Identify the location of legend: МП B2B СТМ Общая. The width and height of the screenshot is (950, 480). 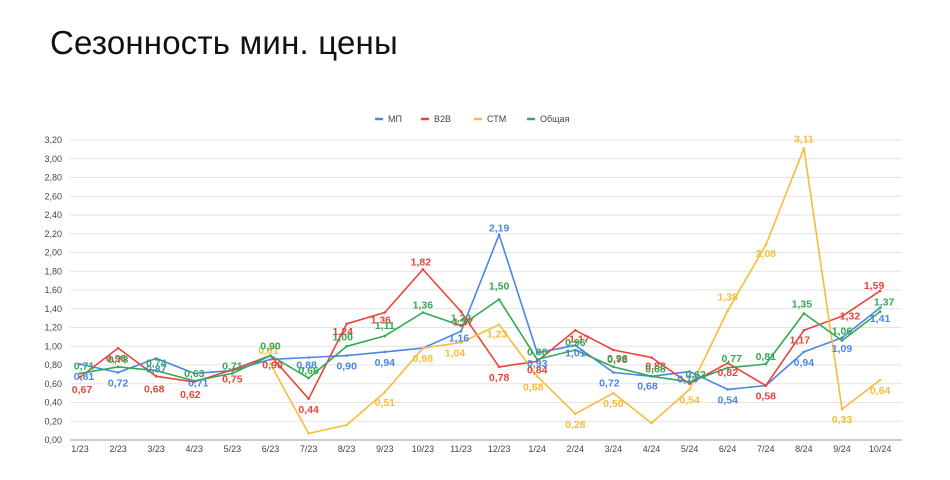
(472, 119).